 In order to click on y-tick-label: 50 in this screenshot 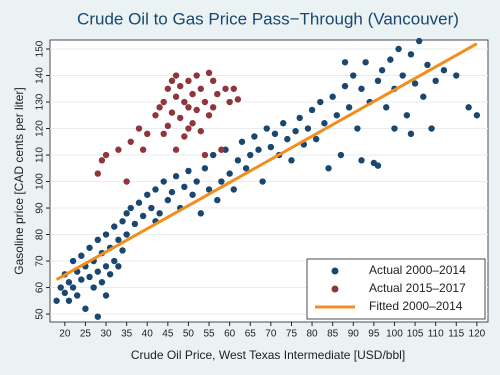, I will do `click(40, 314)`.